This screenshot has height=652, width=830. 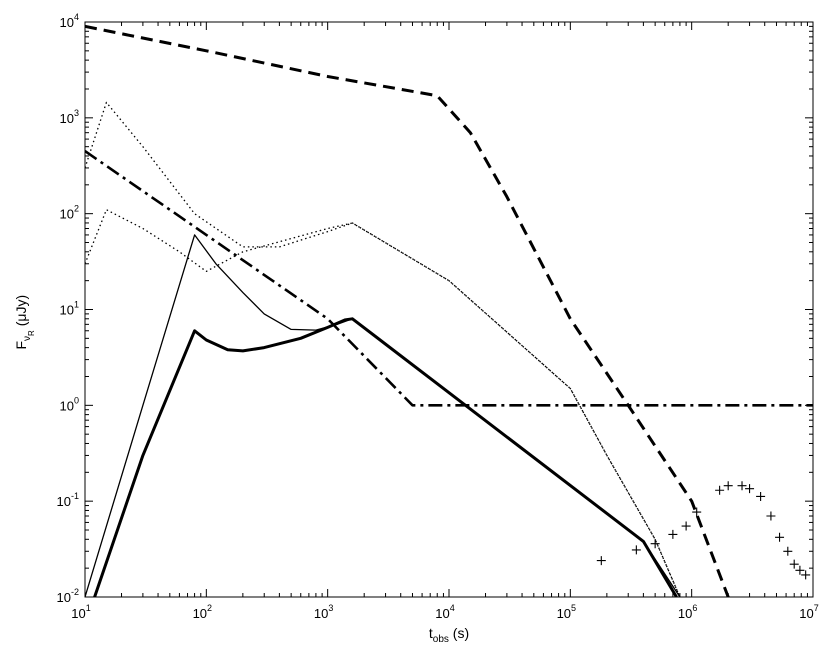 I want to click on y-tick-label-2: 10⁰, so click(x=69, y=404).